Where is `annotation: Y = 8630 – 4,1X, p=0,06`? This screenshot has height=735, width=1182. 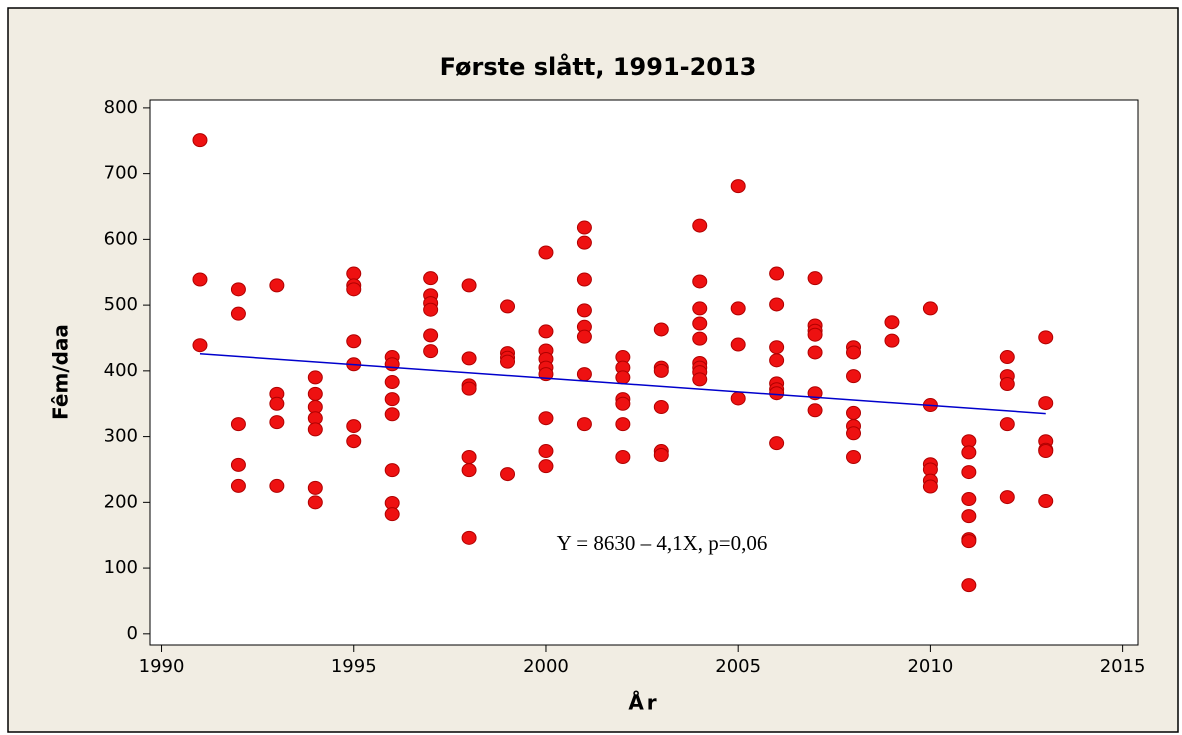 annotation: Y = 8630 – 4,1X, p=0,06 is located at coordinates (662, 543).